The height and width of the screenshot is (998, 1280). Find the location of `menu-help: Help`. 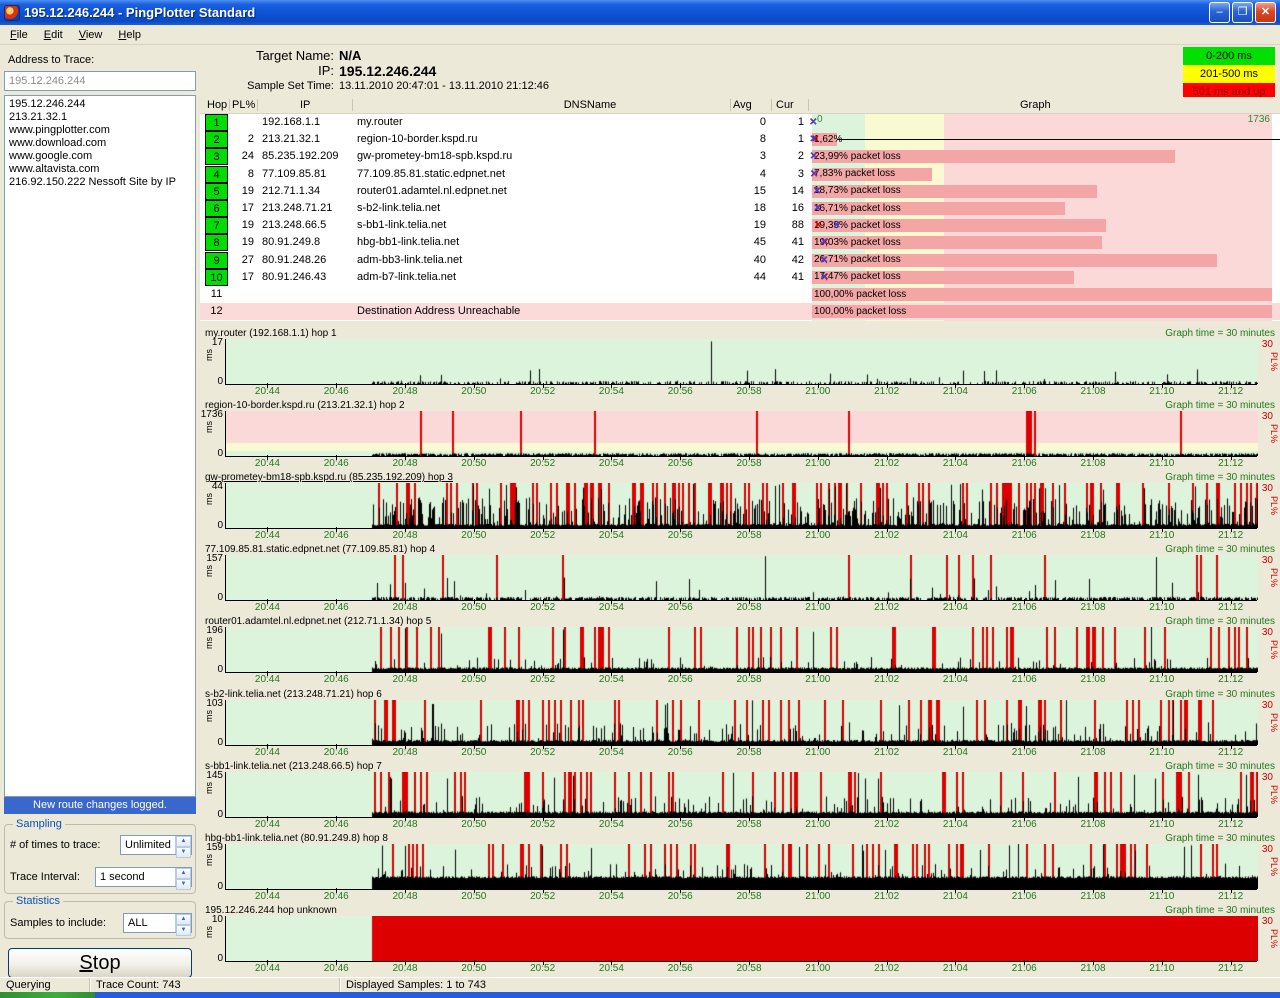

menu-help: Help is located at coordinates (130, 34).